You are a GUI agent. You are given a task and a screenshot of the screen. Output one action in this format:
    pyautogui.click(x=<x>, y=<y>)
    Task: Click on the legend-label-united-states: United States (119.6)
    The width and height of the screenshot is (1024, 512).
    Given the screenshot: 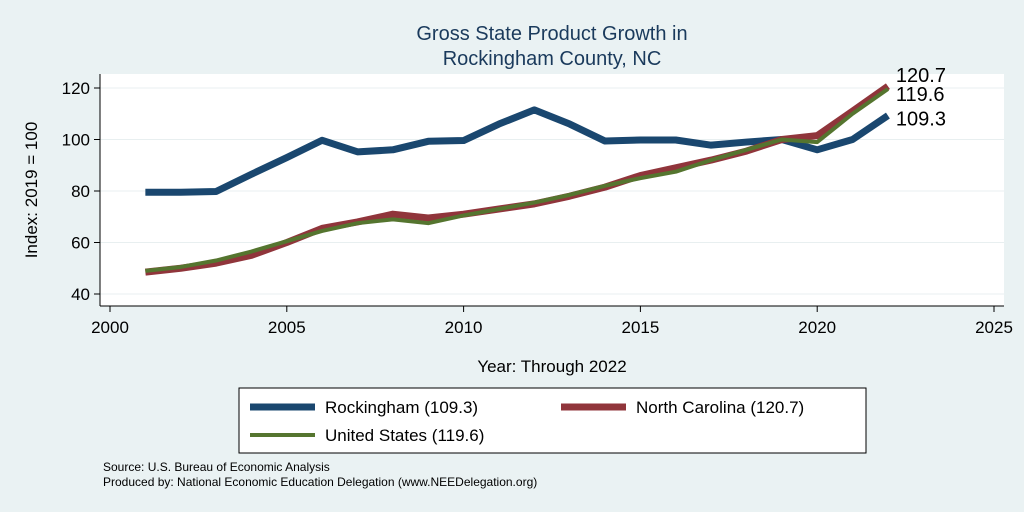 What is the action you would take?
    pyautogui.click(x=404, y=435)
    